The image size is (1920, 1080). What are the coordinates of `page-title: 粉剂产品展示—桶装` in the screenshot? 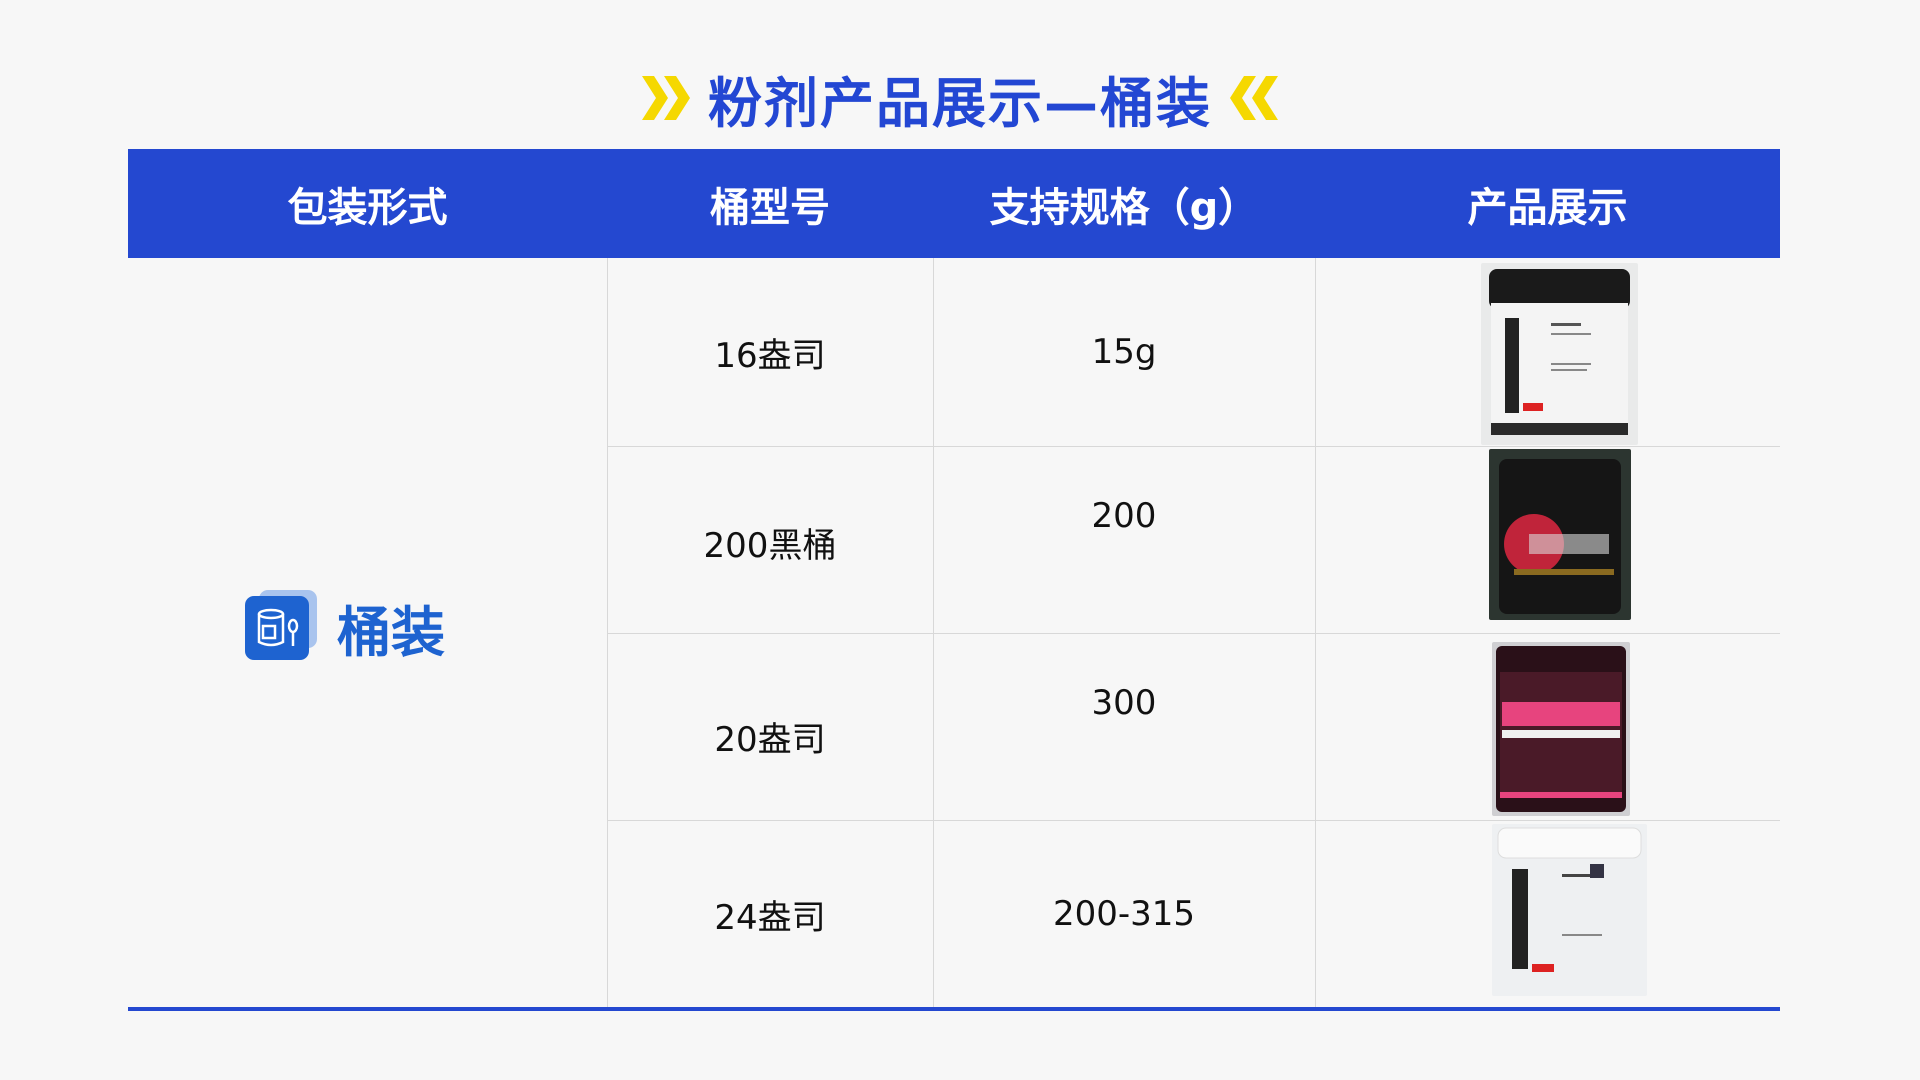 It's located at (960, 103).